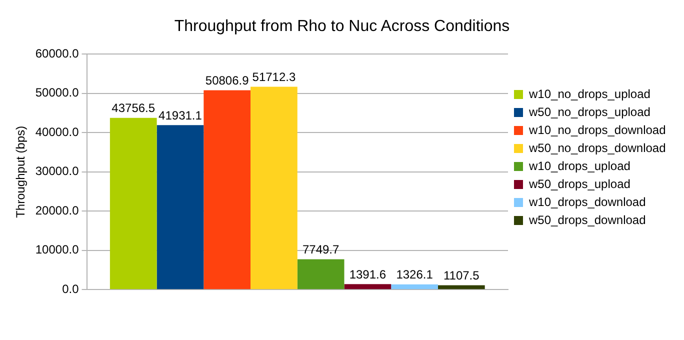 The height and width of the screenshot is (340, 684). Describe the element at coordinates (367, 274) in the screenshot. I see `data-label: 1391.6` at that location.